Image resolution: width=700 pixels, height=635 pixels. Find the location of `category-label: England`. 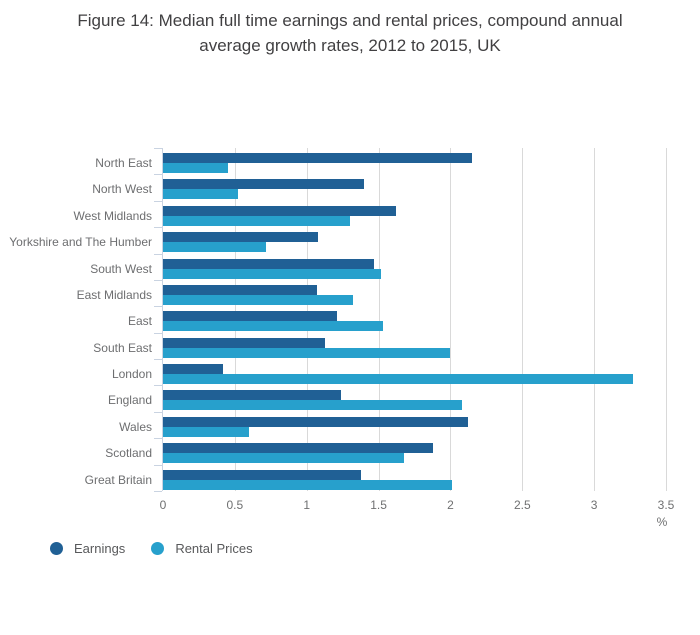

category-label: England is located at coordinates (129, 400).